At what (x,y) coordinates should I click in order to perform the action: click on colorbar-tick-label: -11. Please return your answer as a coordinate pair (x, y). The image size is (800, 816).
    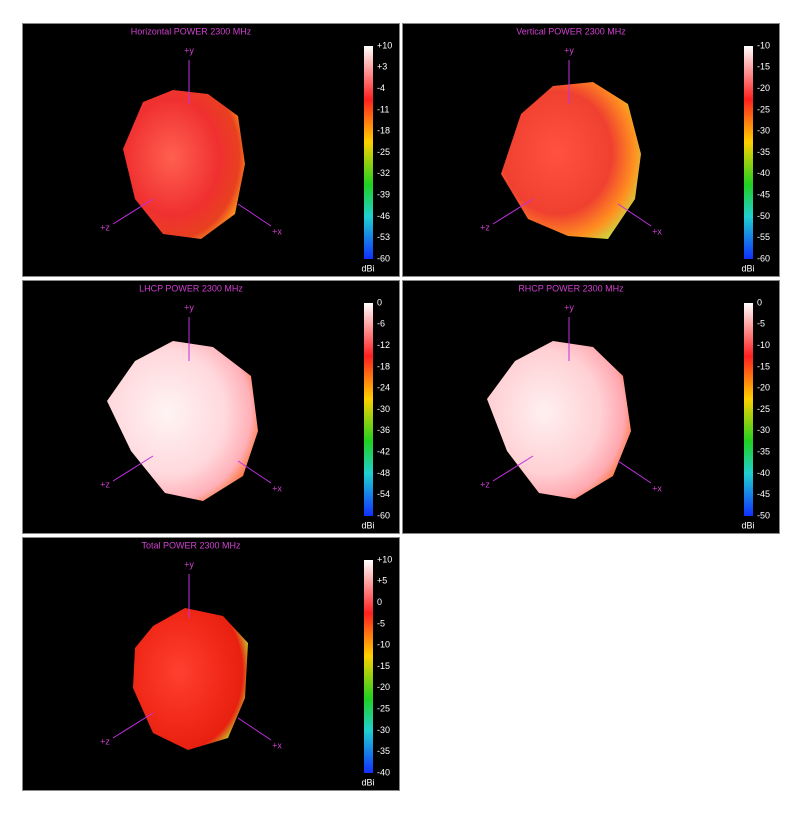
    Looking at the image, I should click on (383, 109).